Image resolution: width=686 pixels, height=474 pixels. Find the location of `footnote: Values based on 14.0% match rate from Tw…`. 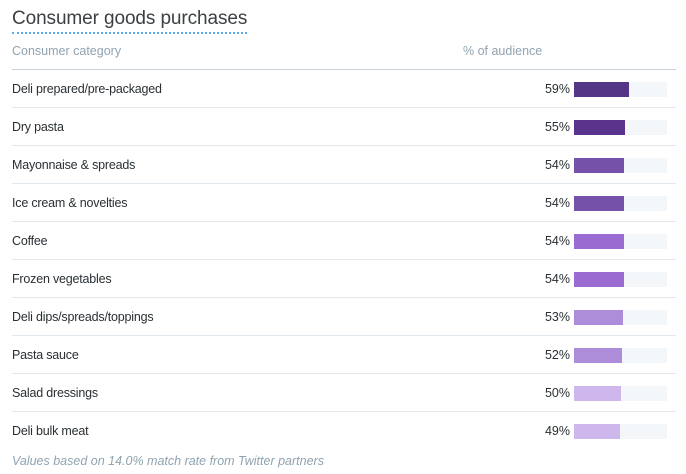

footnote: Values based on 14.0% match rate from Tw… is located at coordinates (168, 461).